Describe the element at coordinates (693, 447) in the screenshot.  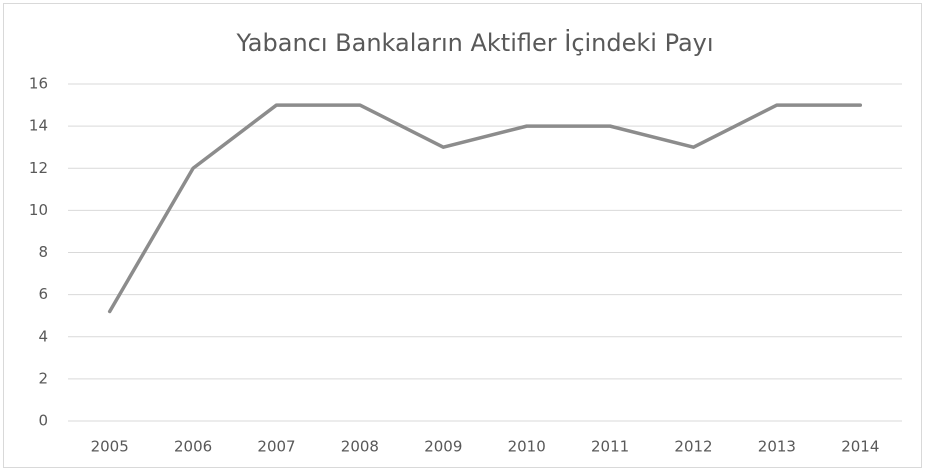
I see `x-tick-label: 2012` at that location.